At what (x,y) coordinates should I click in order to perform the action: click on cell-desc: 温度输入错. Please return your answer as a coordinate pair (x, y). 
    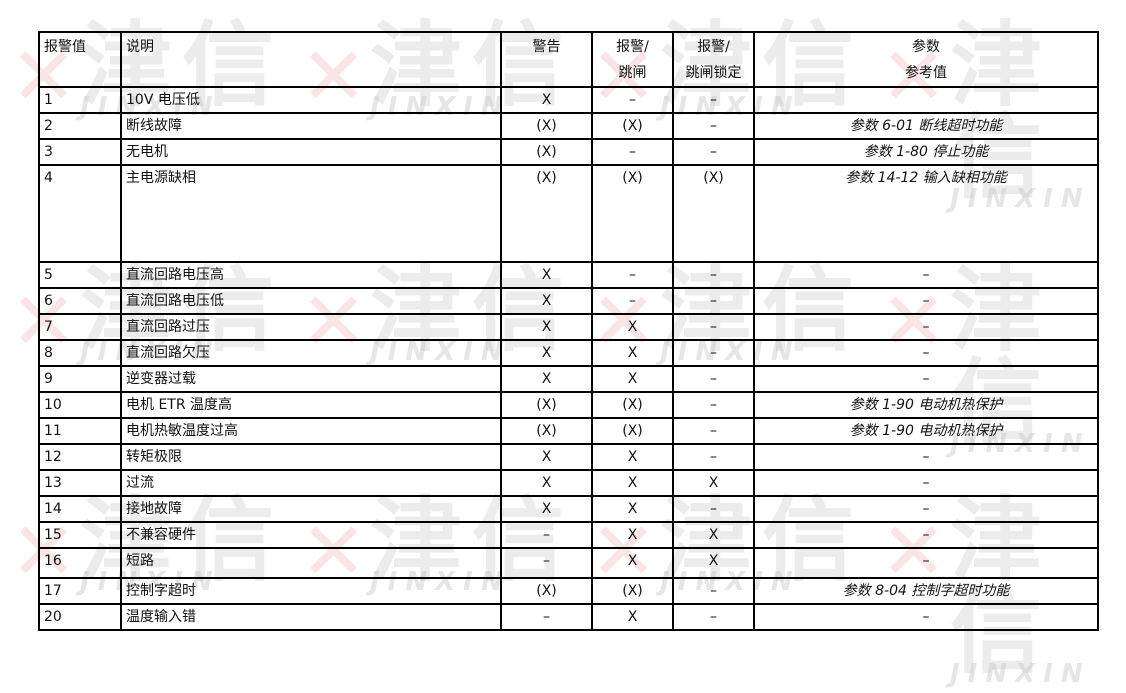
    Looking at the image, I should click on (311, 617).